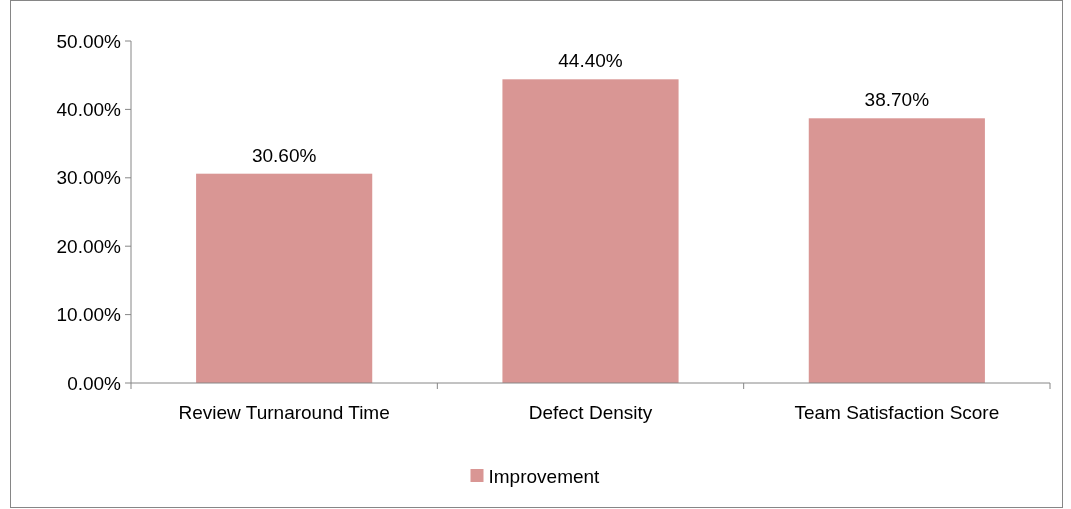 Image resolution: width=1071 pixels, height=509 pixels. What do you see at coordinates (590, 61) in the screenshot?
I see `data-label: 44.40%` at bounding box center [590, 61].